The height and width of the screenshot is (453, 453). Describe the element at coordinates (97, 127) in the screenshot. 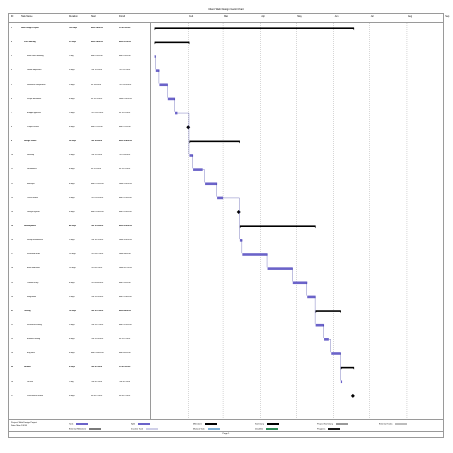

I see `task-start-cell: Mon 2/1/2016` at that location.